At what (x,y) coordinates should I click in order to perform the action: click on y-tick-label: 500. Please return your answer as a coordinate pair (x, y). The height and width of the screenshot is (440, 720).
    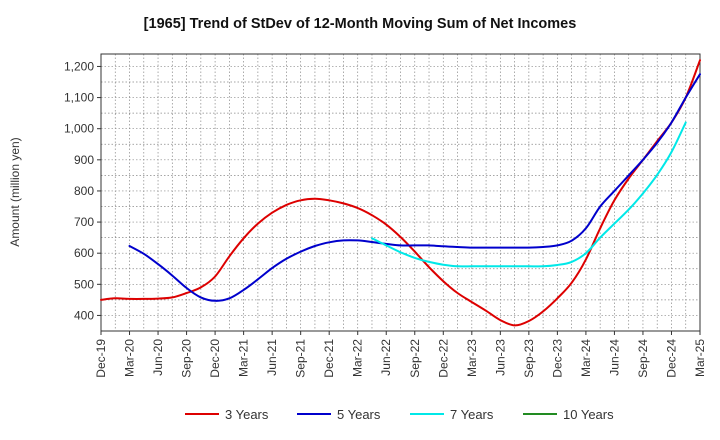
    Looking at the image, I should click on (84, 284).